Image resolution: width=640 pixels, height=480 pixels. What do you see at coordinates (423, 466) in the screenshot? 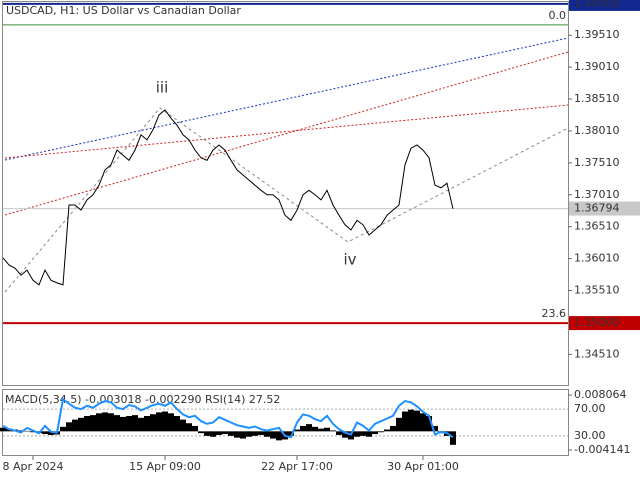
I see `x-tick-label: 30 Apr 01:00` at bounding box center [423, 466].